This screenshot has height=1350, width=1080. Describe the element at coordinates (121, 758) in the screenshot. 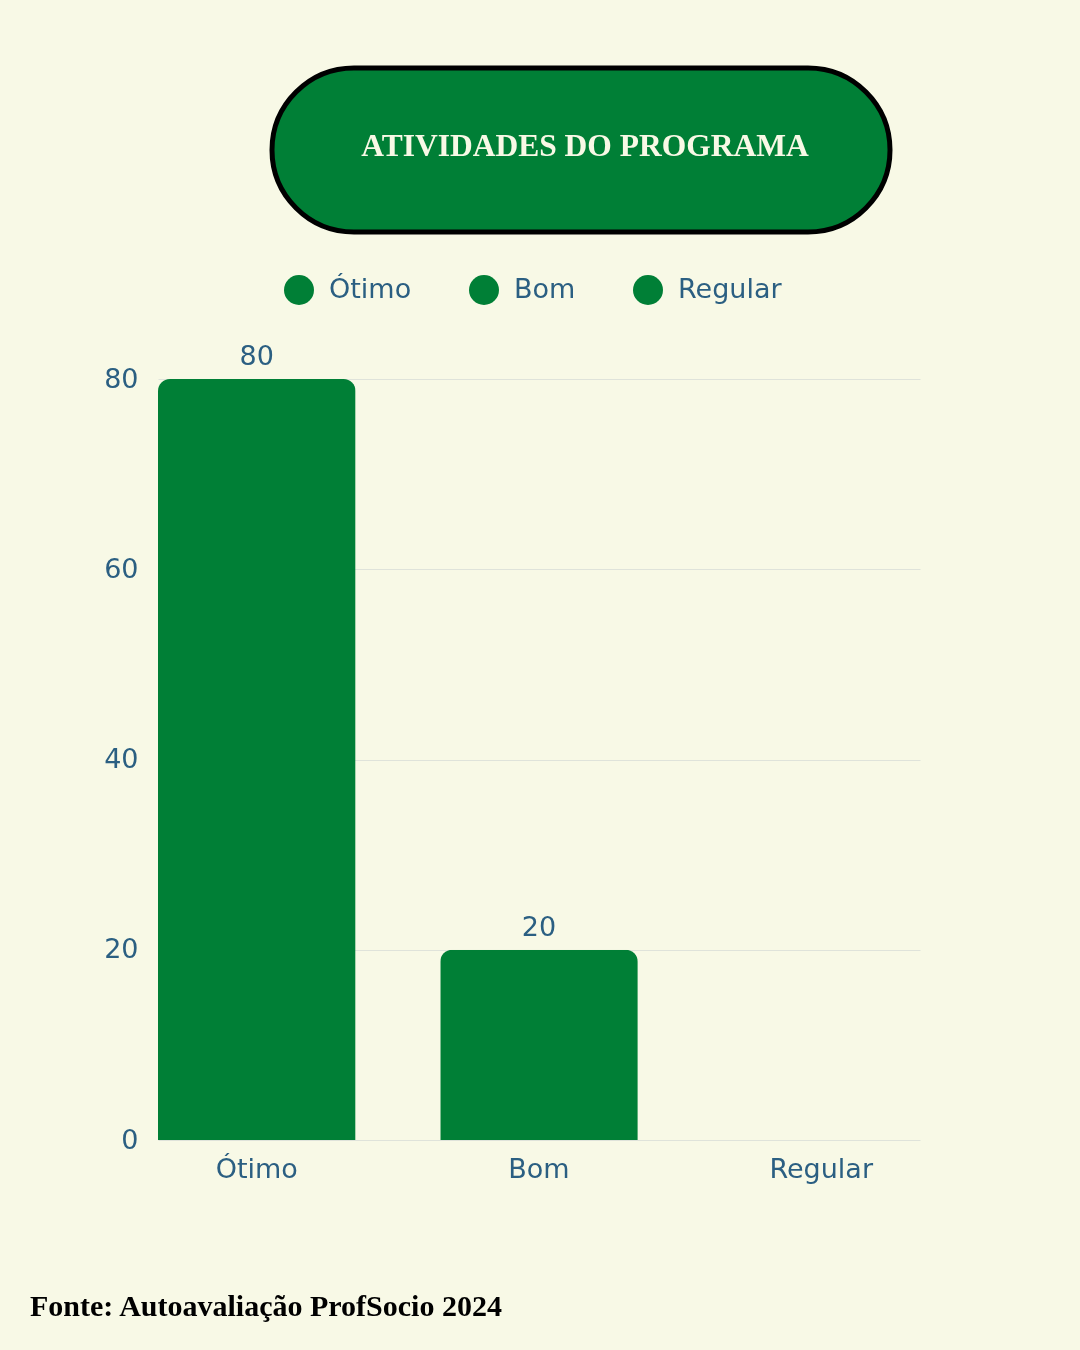

I see `y-tick-label: 40` at that location.